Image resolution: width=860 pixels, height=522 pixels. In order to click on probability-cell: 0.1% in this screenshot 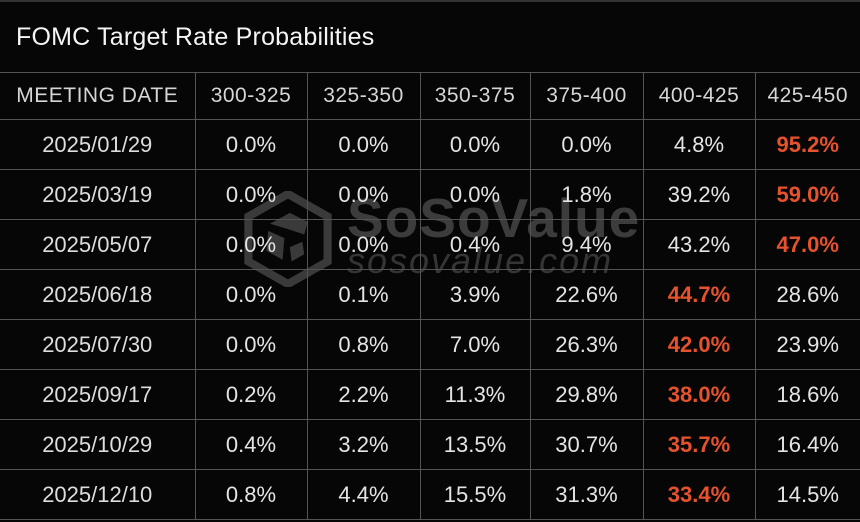, I will do `click(363, 294)`.